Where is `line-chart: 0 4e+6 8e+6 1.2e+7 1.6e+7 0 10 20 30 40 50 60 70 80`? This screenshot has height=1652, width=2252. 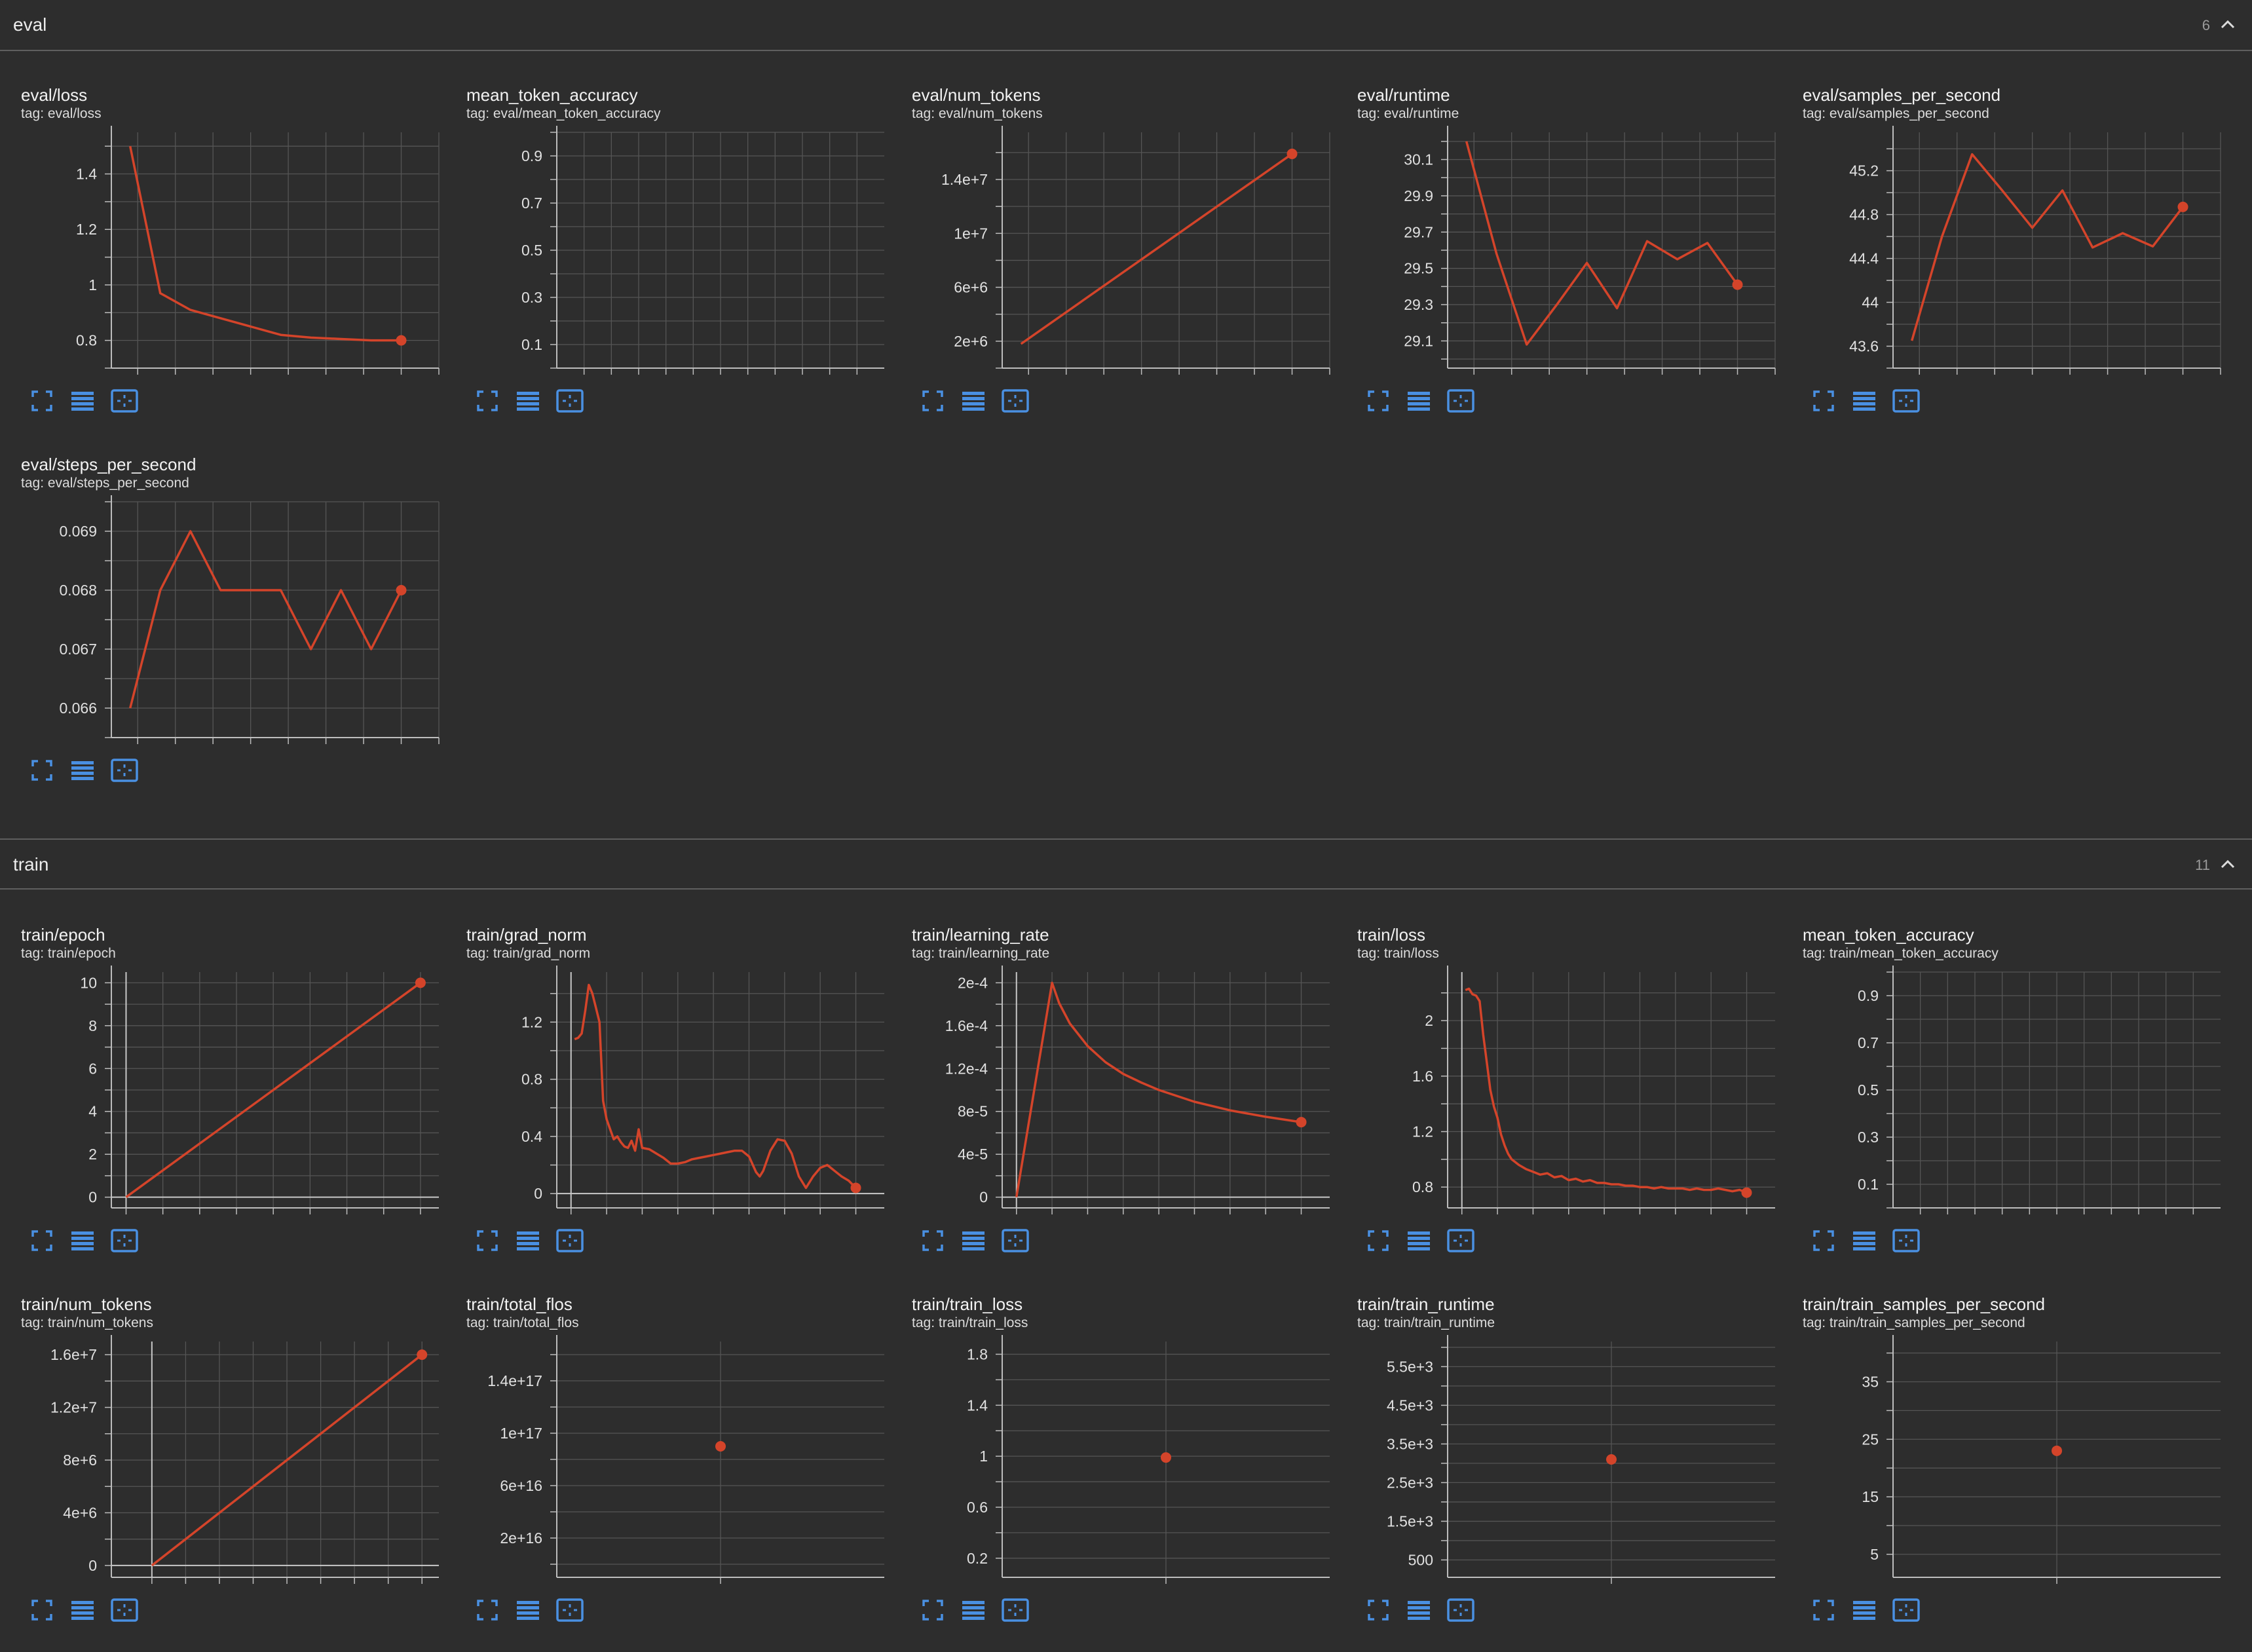
line-chart: 0 4e+6 8e+6 1.2e+7 1.6e+7 0 10 20 30 40 50 60 70 80 is located at coordinates (222, 1438).